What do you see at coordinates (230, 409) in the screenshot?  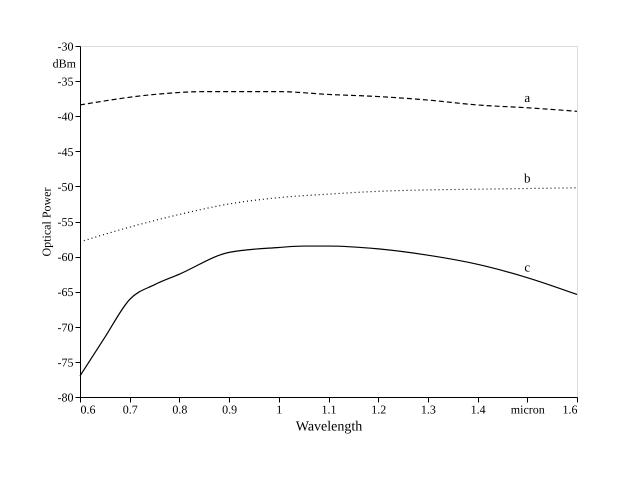 I see `x-tick-label: 0.9` at bounding box center [230, 409].